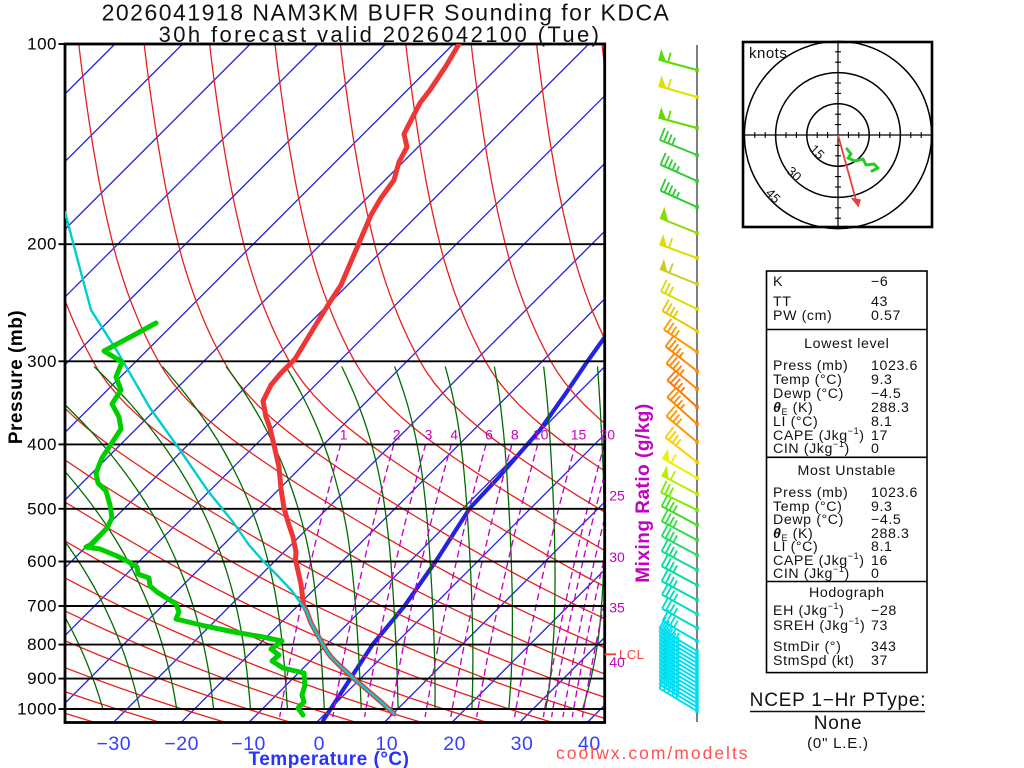 The image size is (1024, 768). What do you see at coordinates (181, 744) in the screenshot?
I see `svg-text: −20` at bounding box center [181, 744].